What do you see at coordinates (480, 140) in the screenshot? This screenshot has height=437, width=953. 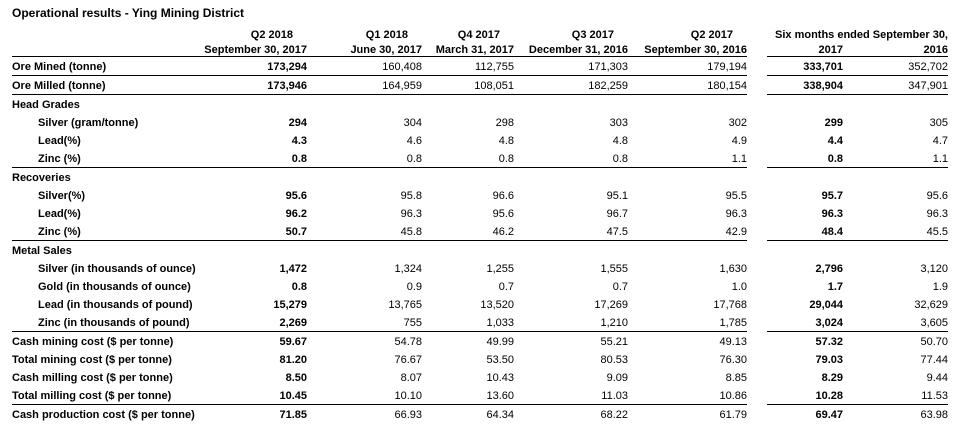 I see `table-row: Lead(%) 4.3 4.6 4.8 4.8 4.9 4.4 4.7` at bounding box center [480, 140].